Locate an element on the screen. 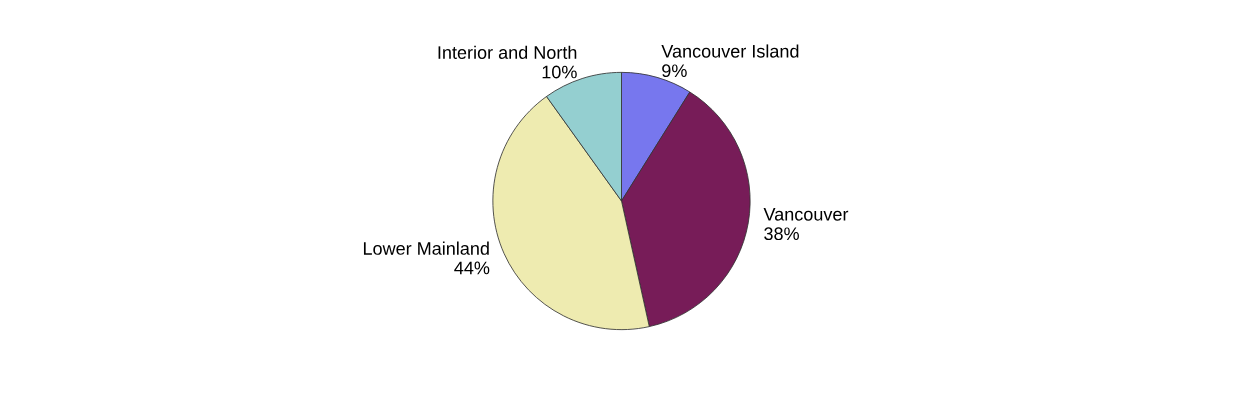 The width and height of the screenshot is (1243, 402). data-label: 44% is located at coordinates (472, 268).